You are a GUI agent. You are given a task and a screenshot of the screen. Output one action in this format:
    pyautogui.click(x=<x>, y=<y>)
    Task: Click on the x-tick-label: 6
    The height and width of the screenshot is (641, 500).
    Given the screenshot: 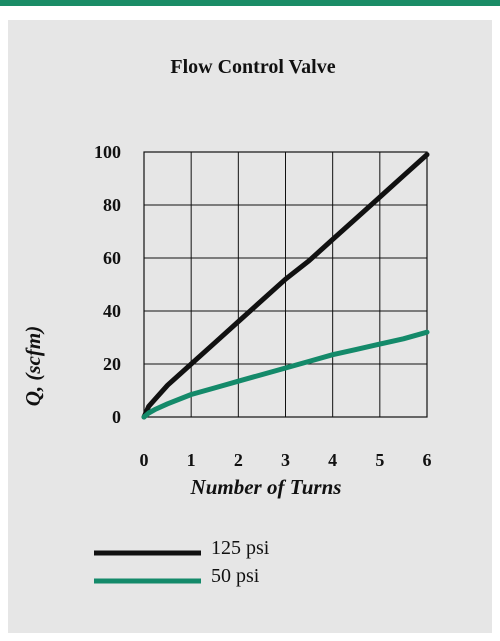 What is the action you would take?
    pyautogui.click(x=427, y=460)
    